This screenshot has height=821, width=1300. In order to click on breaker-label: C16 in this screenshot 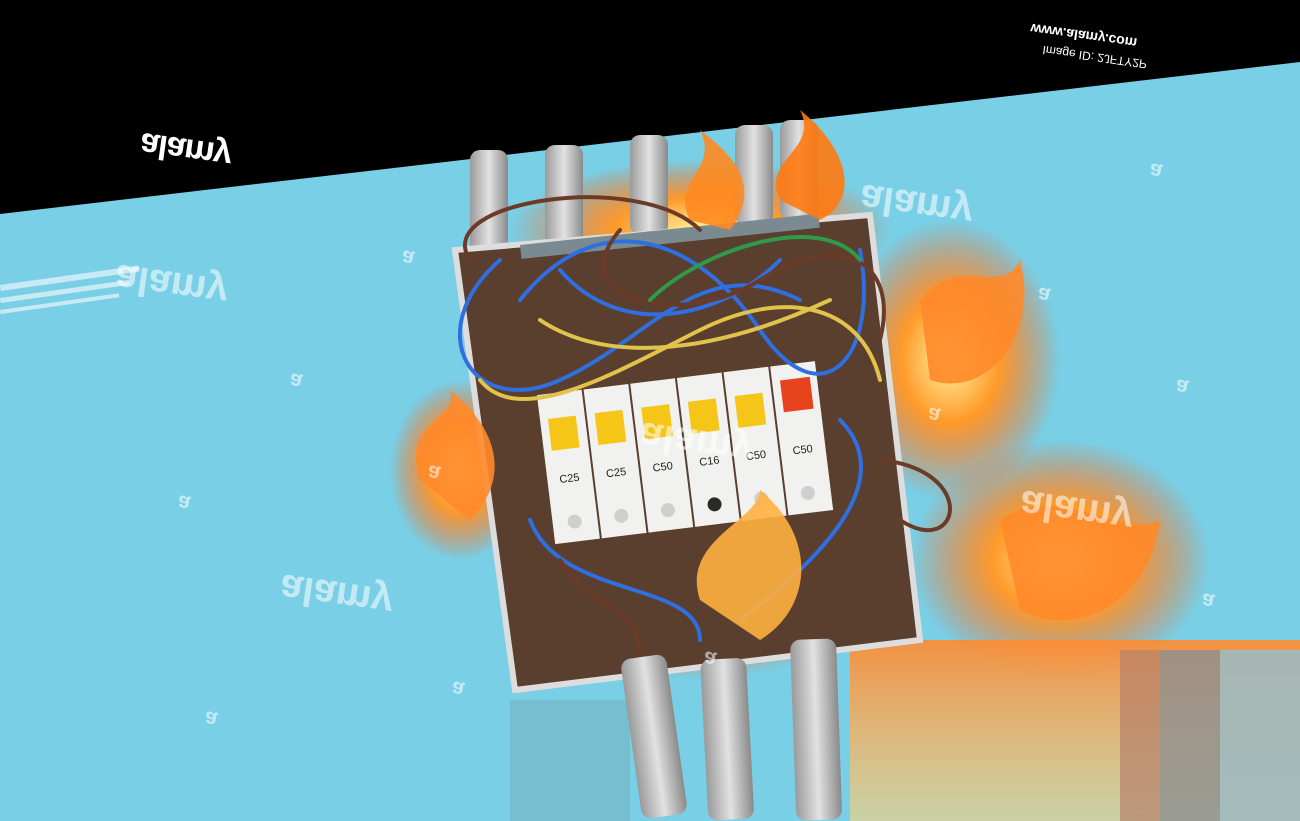, I will do `click(709, 461)`.